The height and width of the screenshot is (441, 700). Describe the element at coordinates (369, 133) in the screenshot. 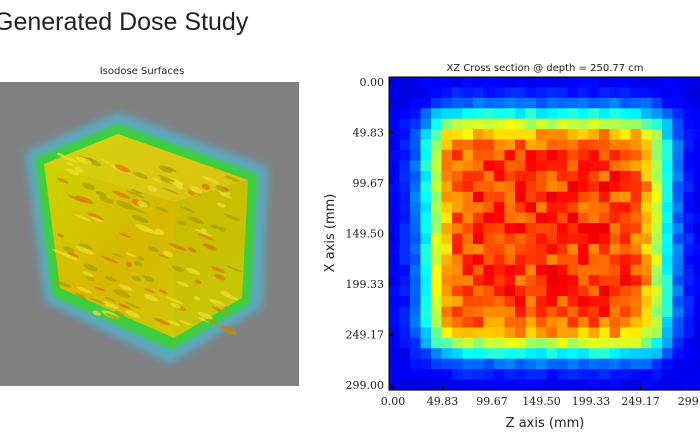

I see `y-tick-label: 49.83` at that location.